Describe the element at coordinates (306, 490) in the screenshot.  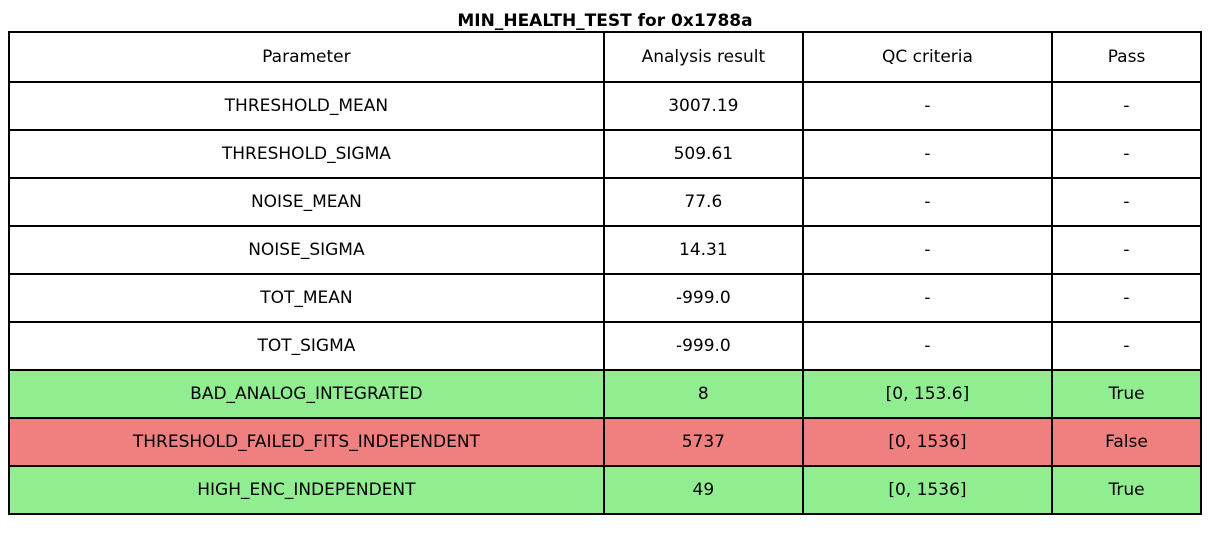
I see `cell-parameter: HIGH_ENC_INDEPENDENT` at that location.